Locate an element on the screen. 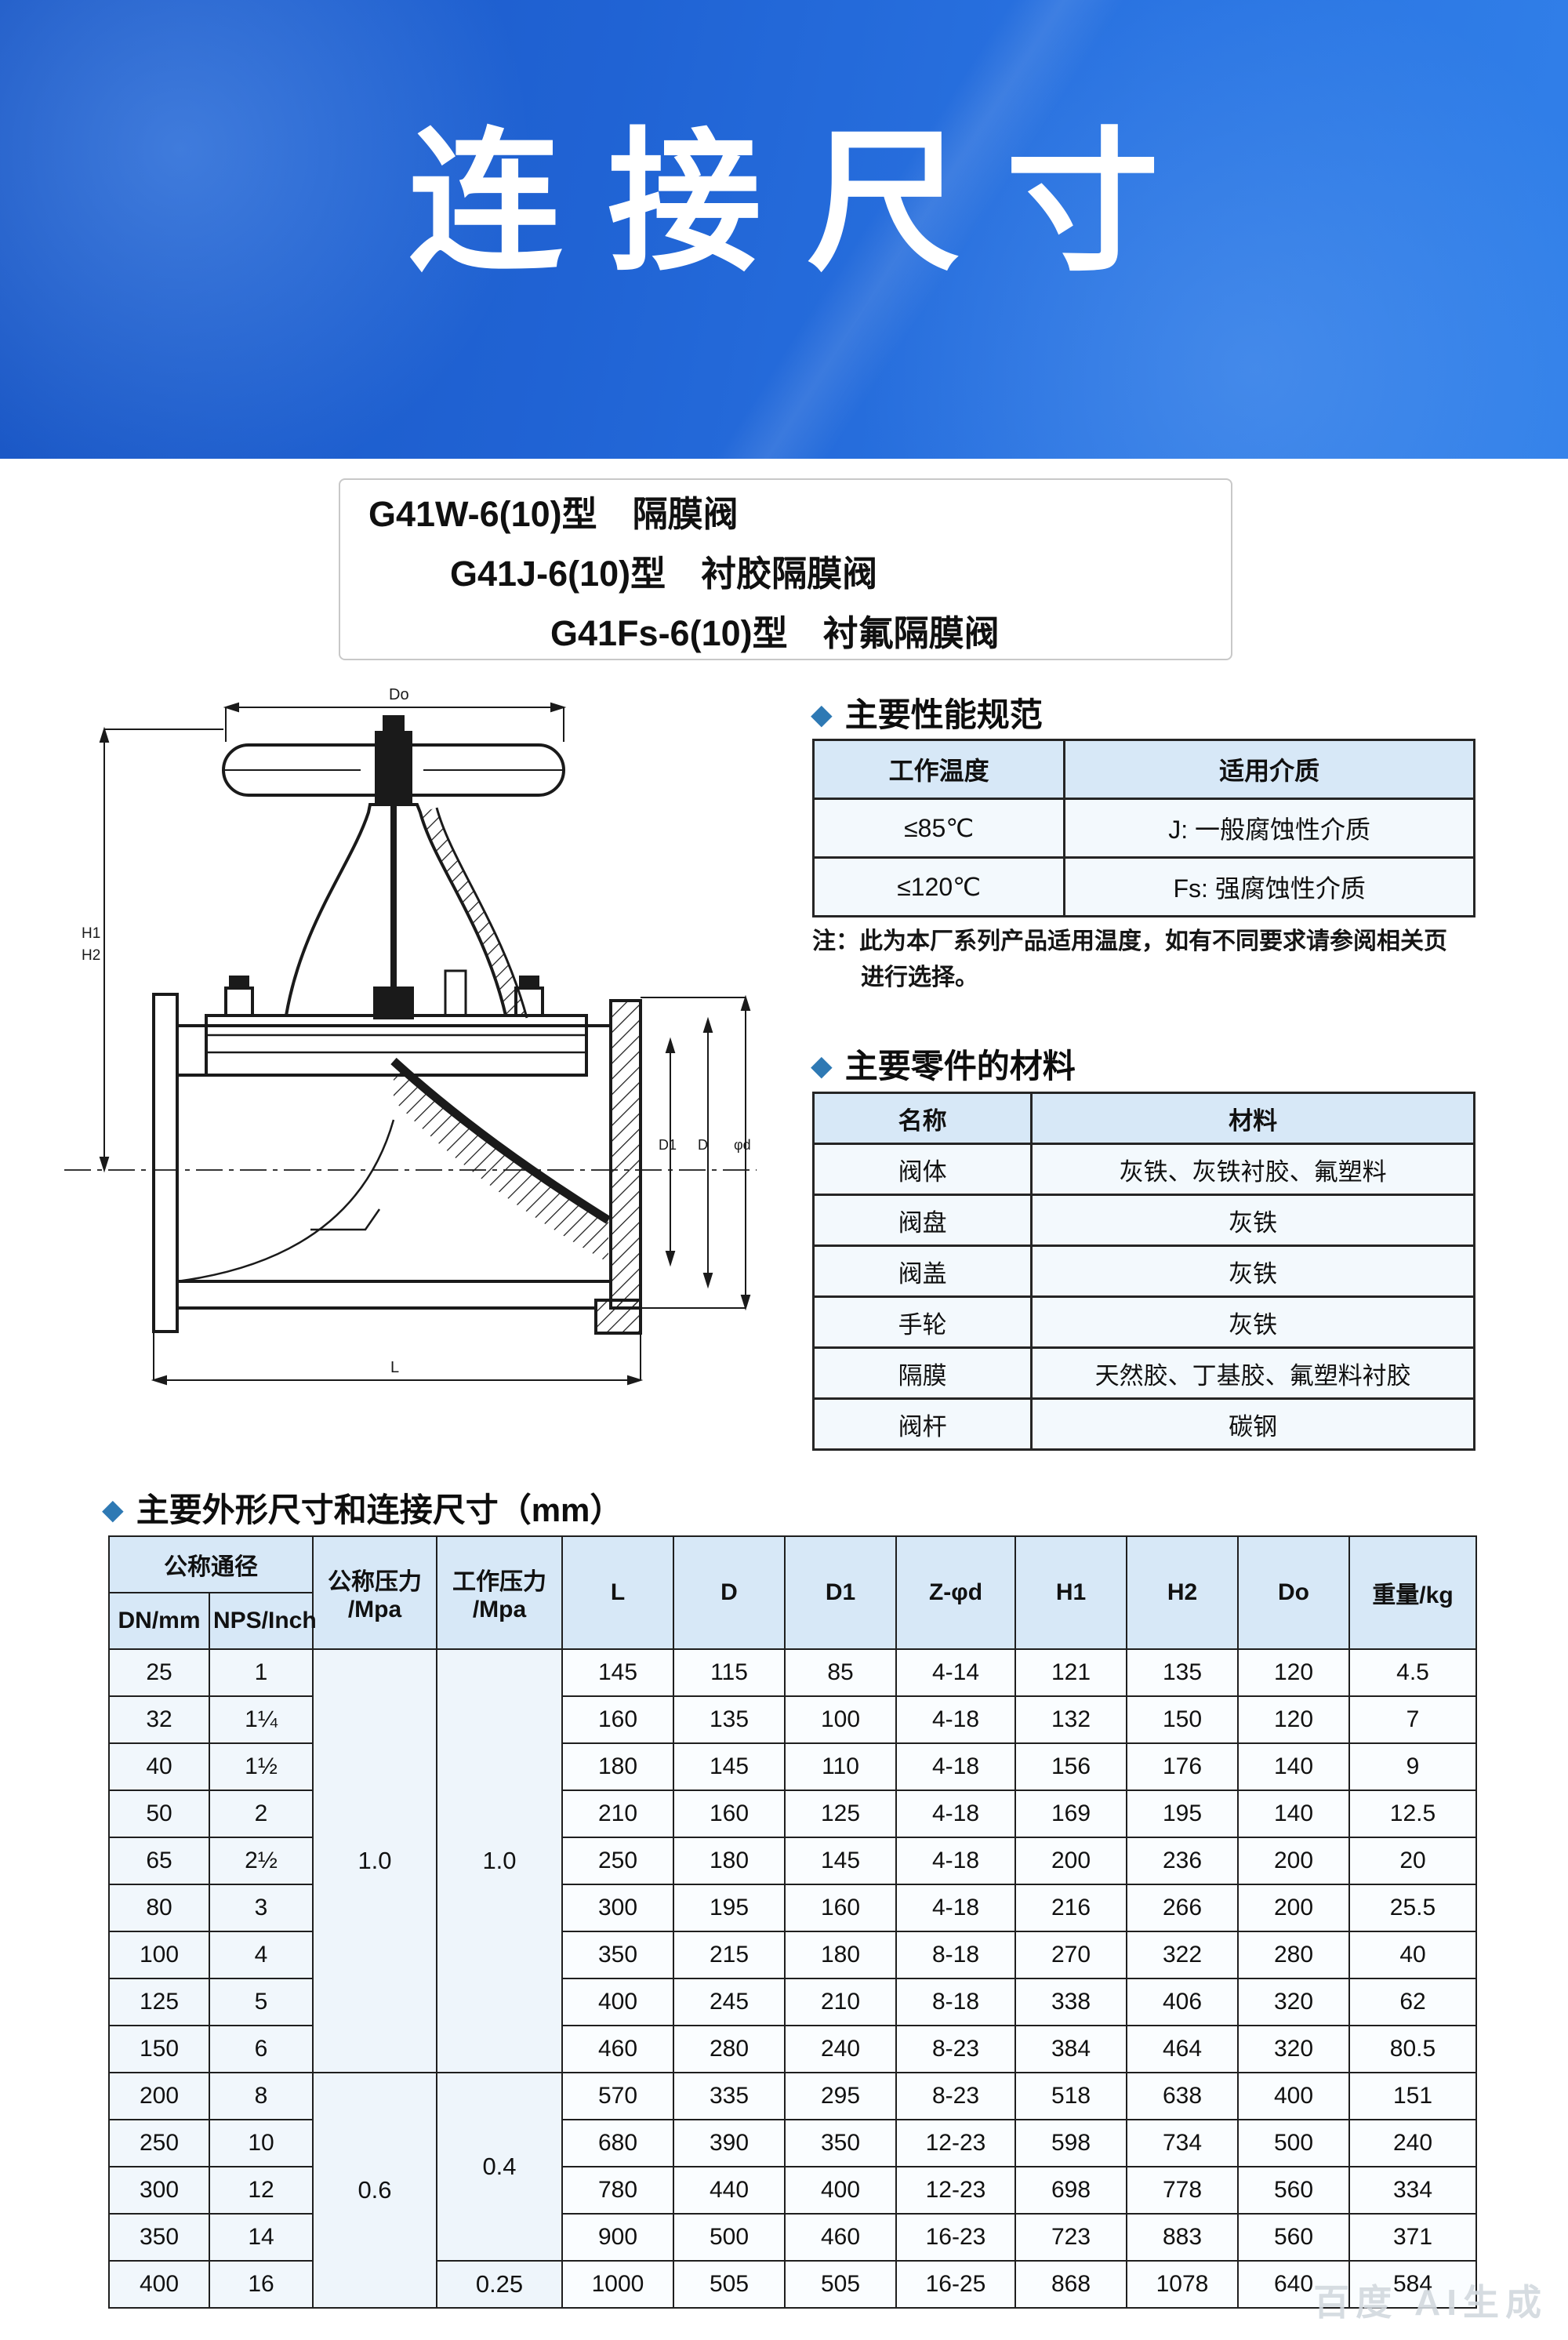 The height and width of the screenshot is (2340, 1568). cell-dn: 150 is located at coordinates (159, 2049).